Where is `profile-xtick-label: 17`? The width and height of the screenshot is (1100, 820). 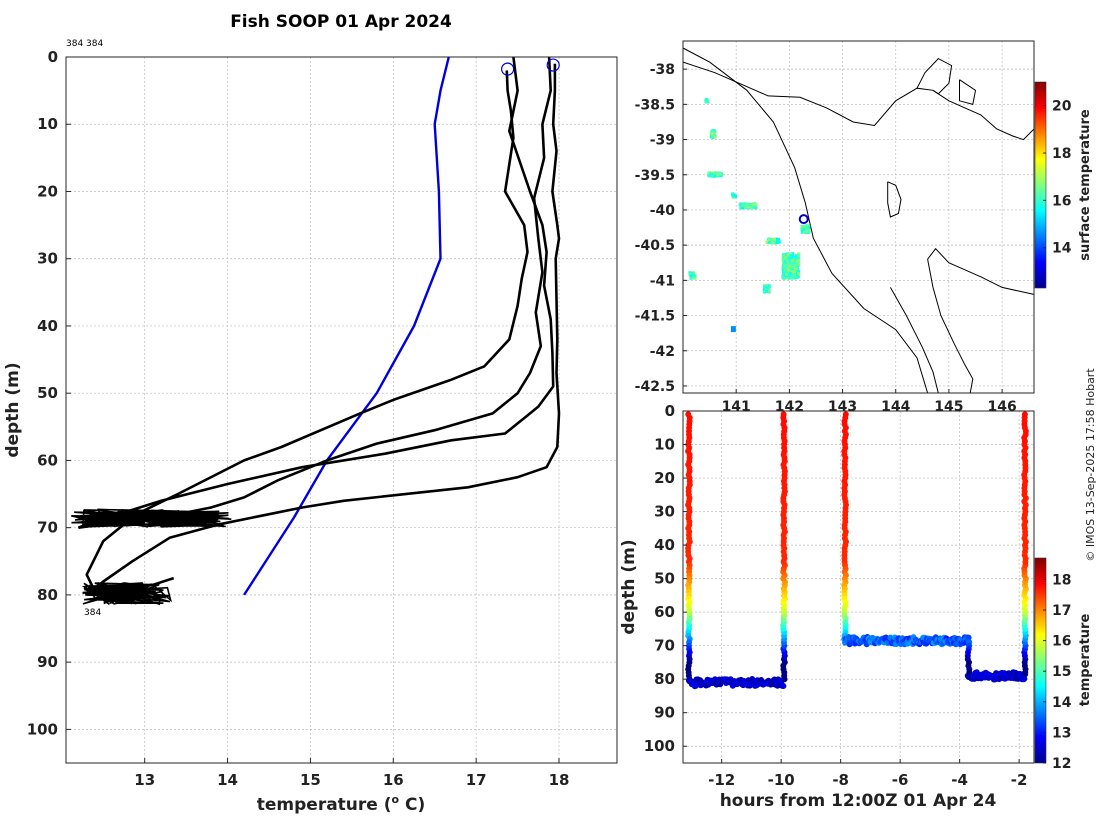
profile-xtick-label: 17 is located at coordinates (476, 780).